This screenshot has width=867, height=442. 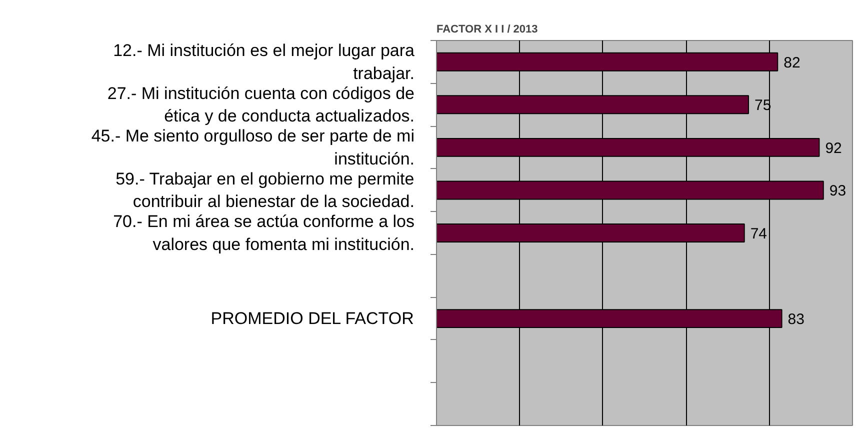 What do you see at coordinates (796, 319) in the screenshot?
I see `data-label: 83` at bounding box center [796, 319].